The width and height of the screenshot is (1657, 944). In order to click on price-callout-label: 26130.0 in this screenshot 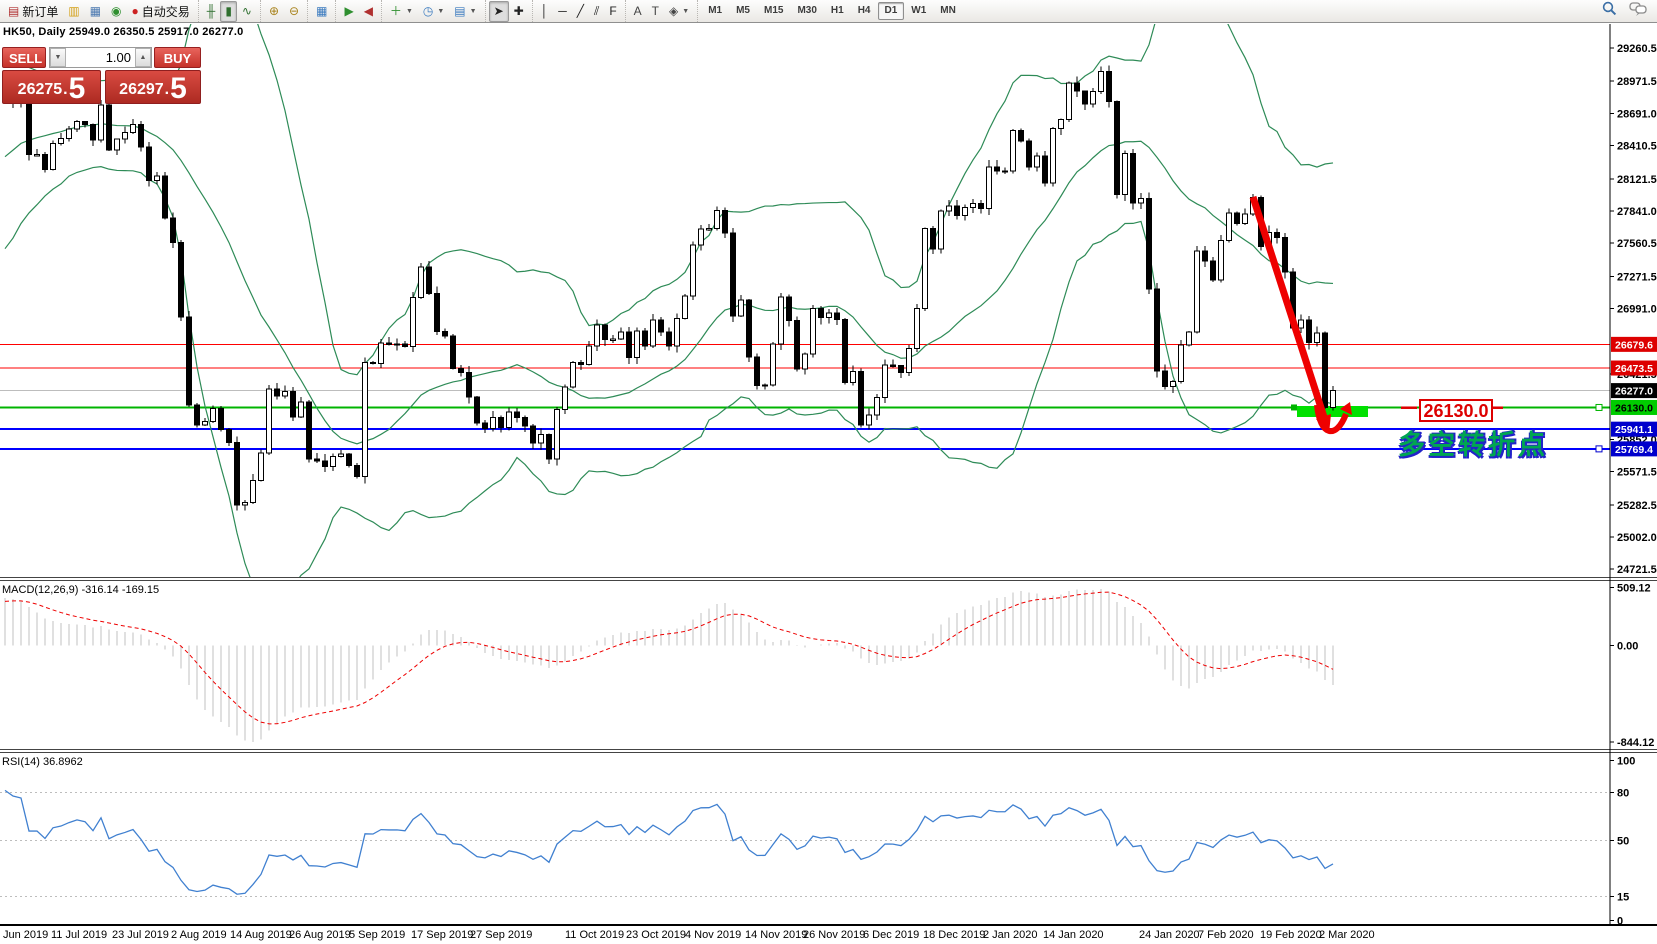, I will do `click(1456, 410)`.